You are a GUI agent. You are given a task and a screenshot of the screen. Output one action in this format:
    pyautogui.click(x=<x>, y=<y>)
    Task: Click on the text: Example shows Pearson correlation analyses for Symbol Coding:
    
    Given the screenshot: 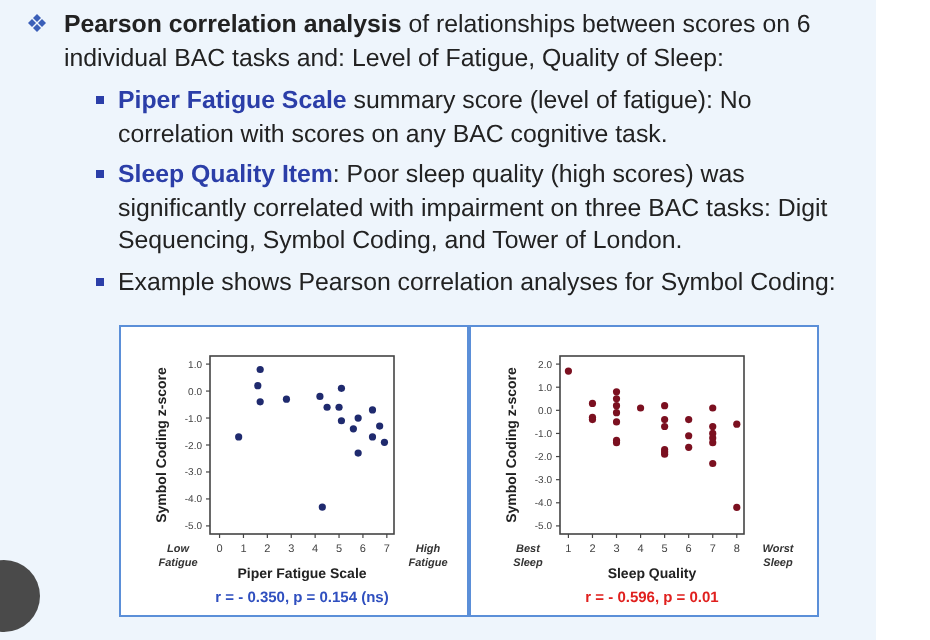 What is the action you would take?
    pyautogui.click(x=477, y=281)
    